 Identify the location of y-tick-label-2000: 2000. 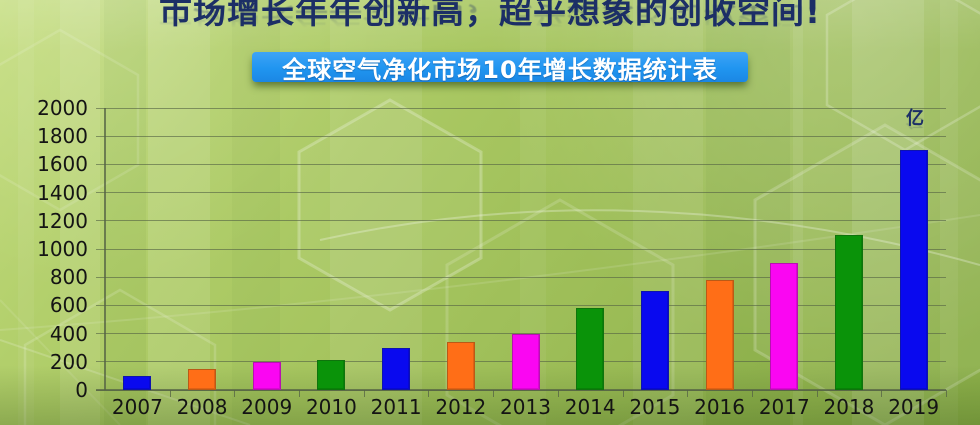
(62, 108).